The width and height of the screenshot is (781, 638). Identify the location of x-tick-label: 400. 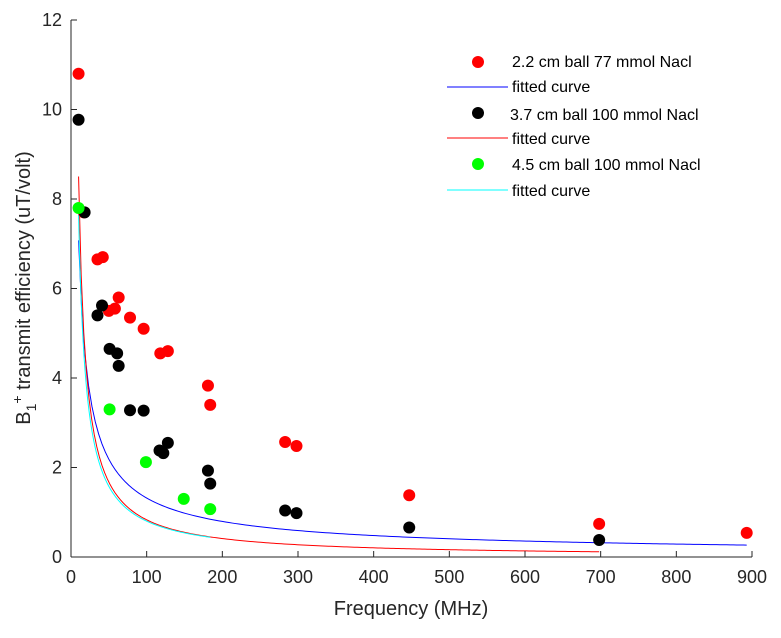
(374, 577).